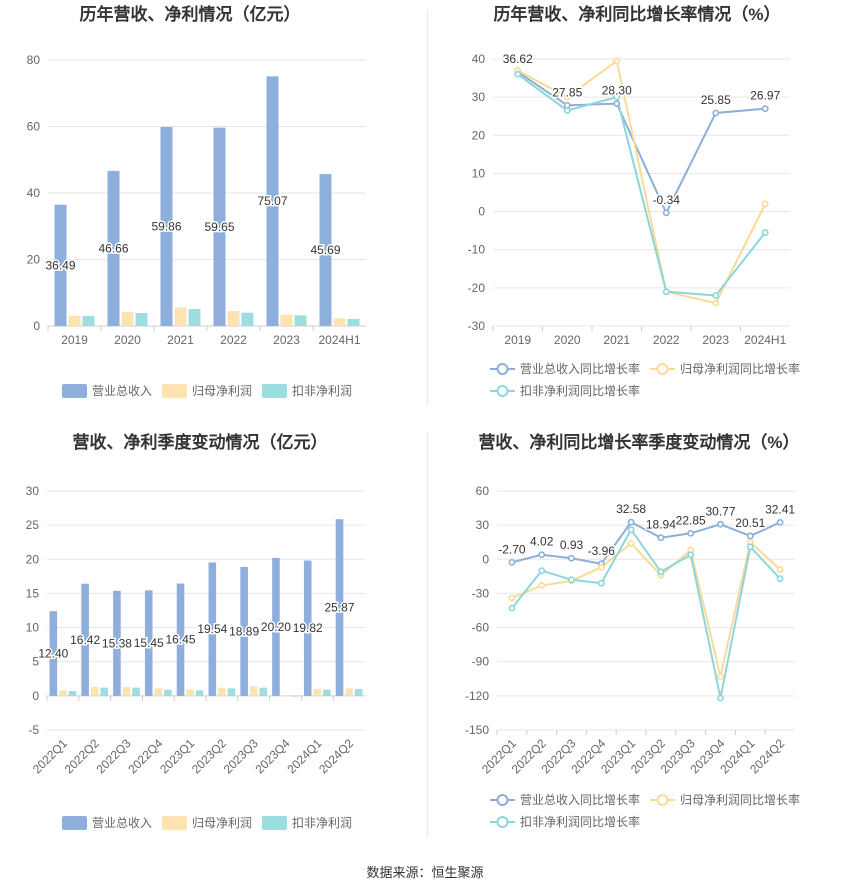 The width and height of the screenshot is (850, 891). I want to click on data-label: 18.94, so click(661, 525).